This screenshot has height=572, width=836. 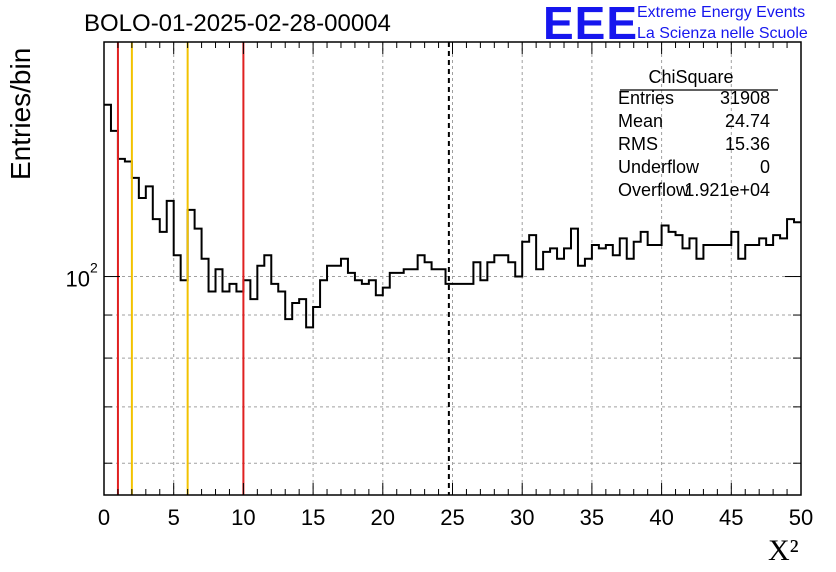 What do you see at coordinates (691, 122) in the screenshot?
I see `stats-row: Mean 24.74` at bounding box center [691, 122].